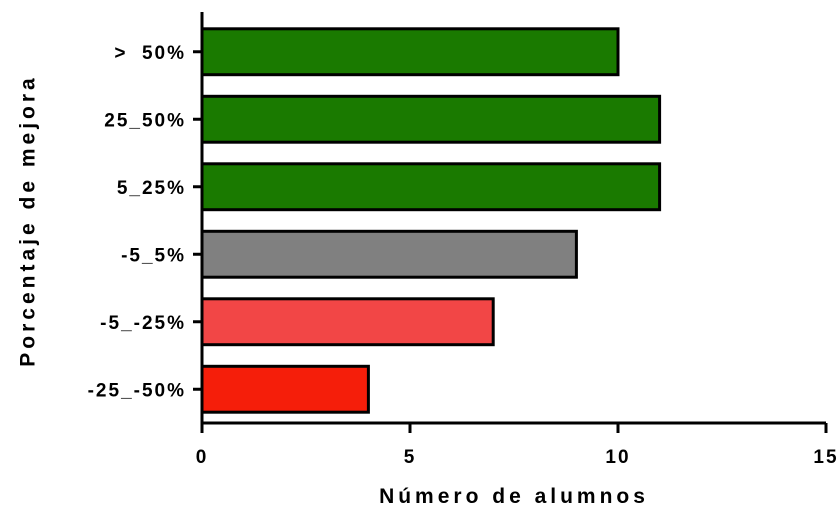  What do you see at coordinates (825, 457) in the screenshot?
I see `x-tick-label-3: 15` at bounding box center [825, 457].